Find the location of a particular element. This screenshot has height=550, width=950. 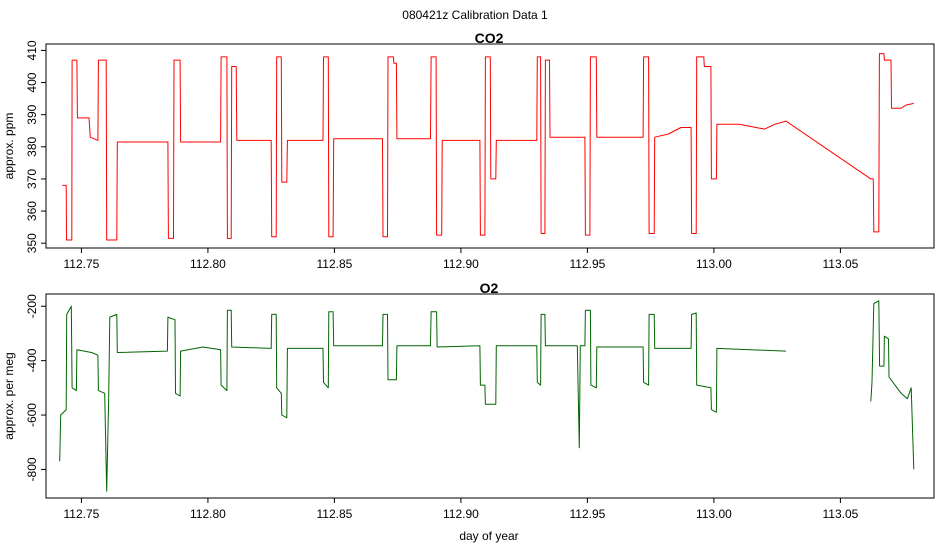

co2-y-tick-label: 410 is located at coordinates (32, 50).